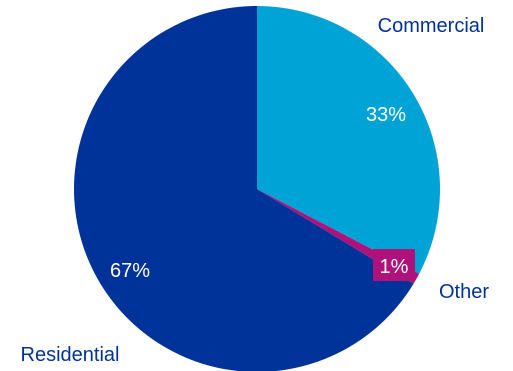 The image size is (513, 371). Describe the element at coordinates (130, 271) in the screenshot. I see `slice-value-label-residential: 67%` at that location.